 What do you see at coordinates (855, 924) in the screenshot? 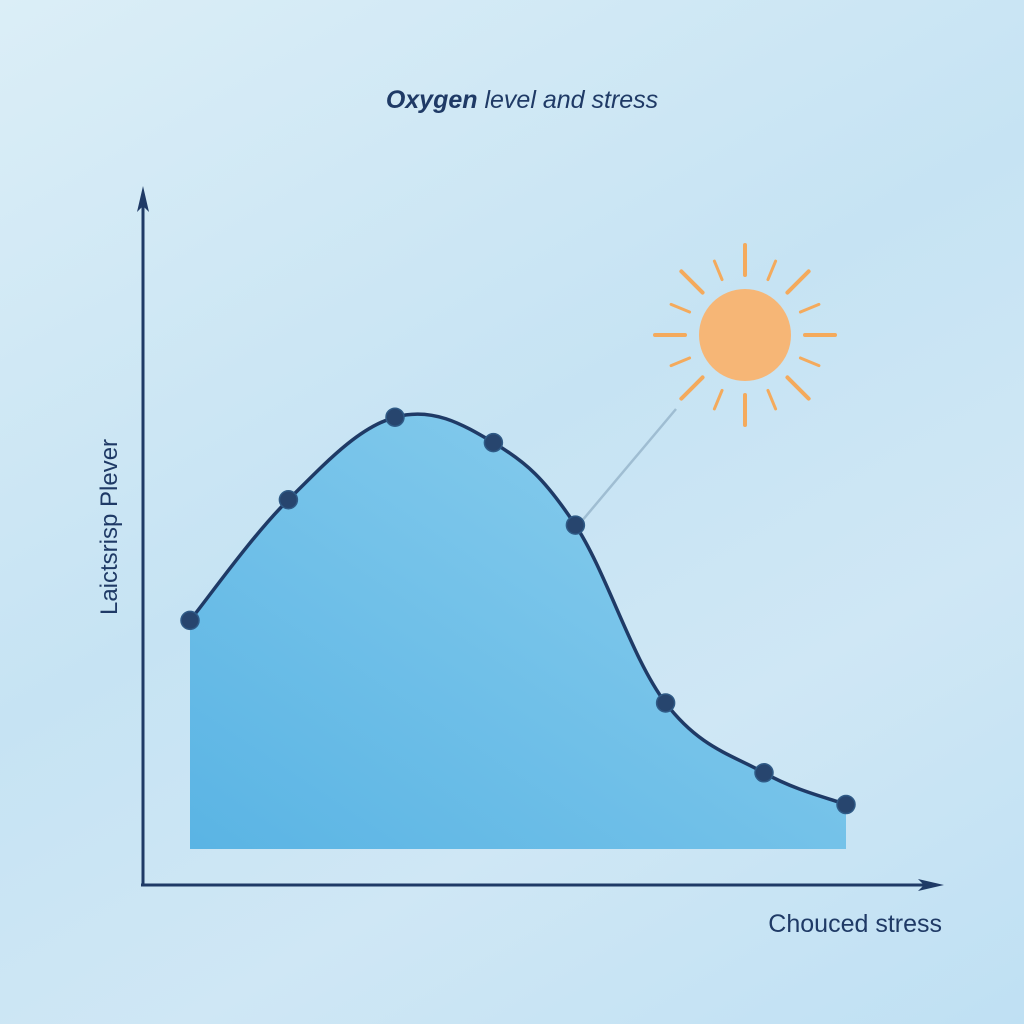
I see `x-axis-label: Chouced stress` at bounding box center [855, 924].